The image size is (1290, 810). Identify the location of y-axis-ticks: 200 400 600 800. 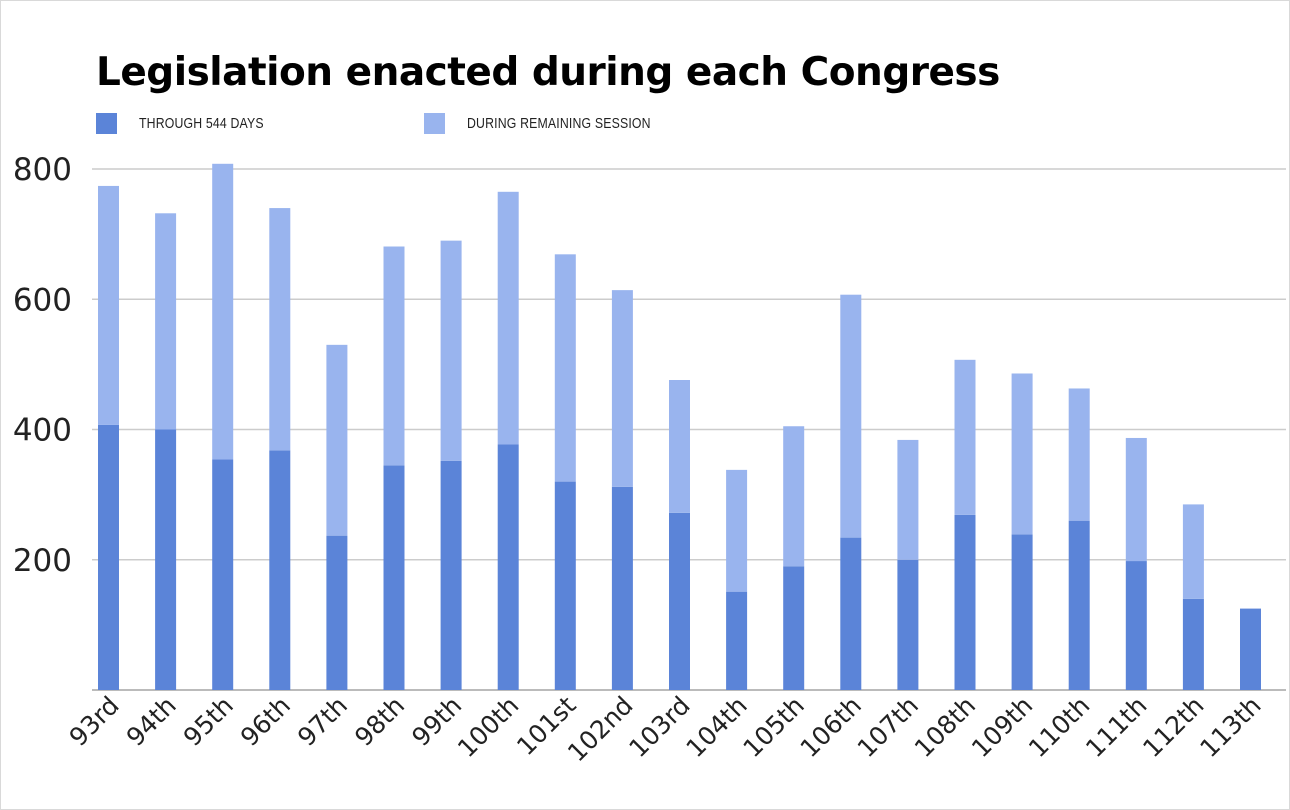
(42, 365).